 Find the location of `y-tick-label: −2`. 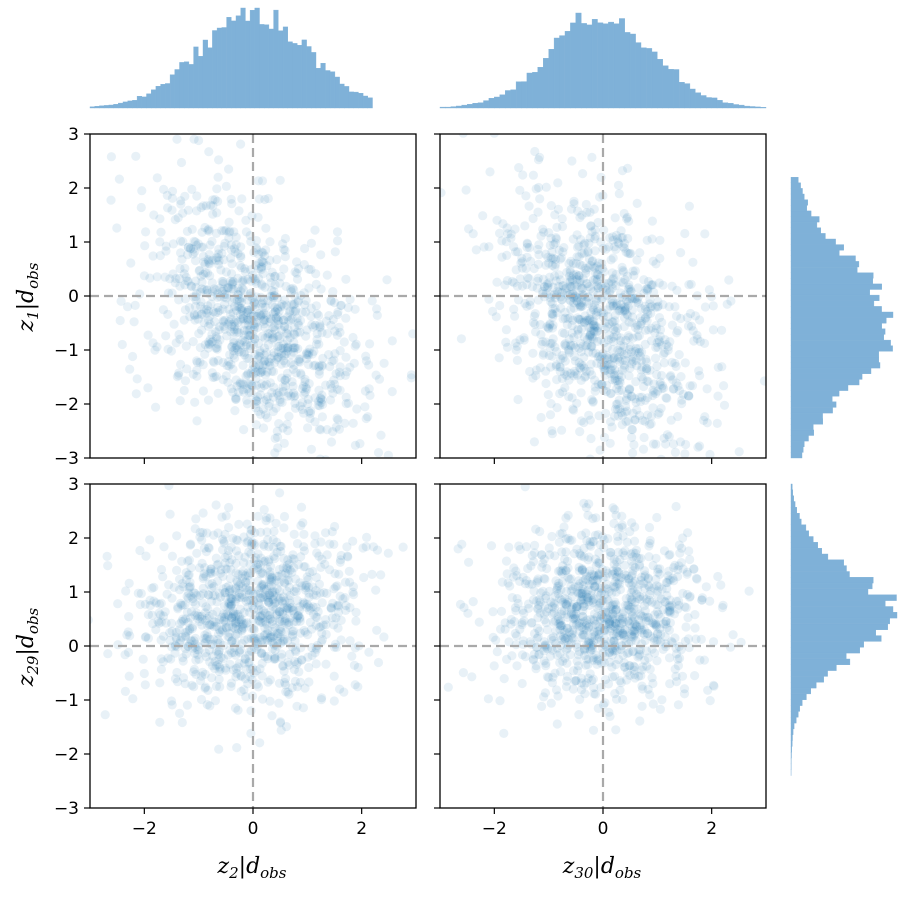

y-tick-label: −2 is located at coordinates (66, 755).